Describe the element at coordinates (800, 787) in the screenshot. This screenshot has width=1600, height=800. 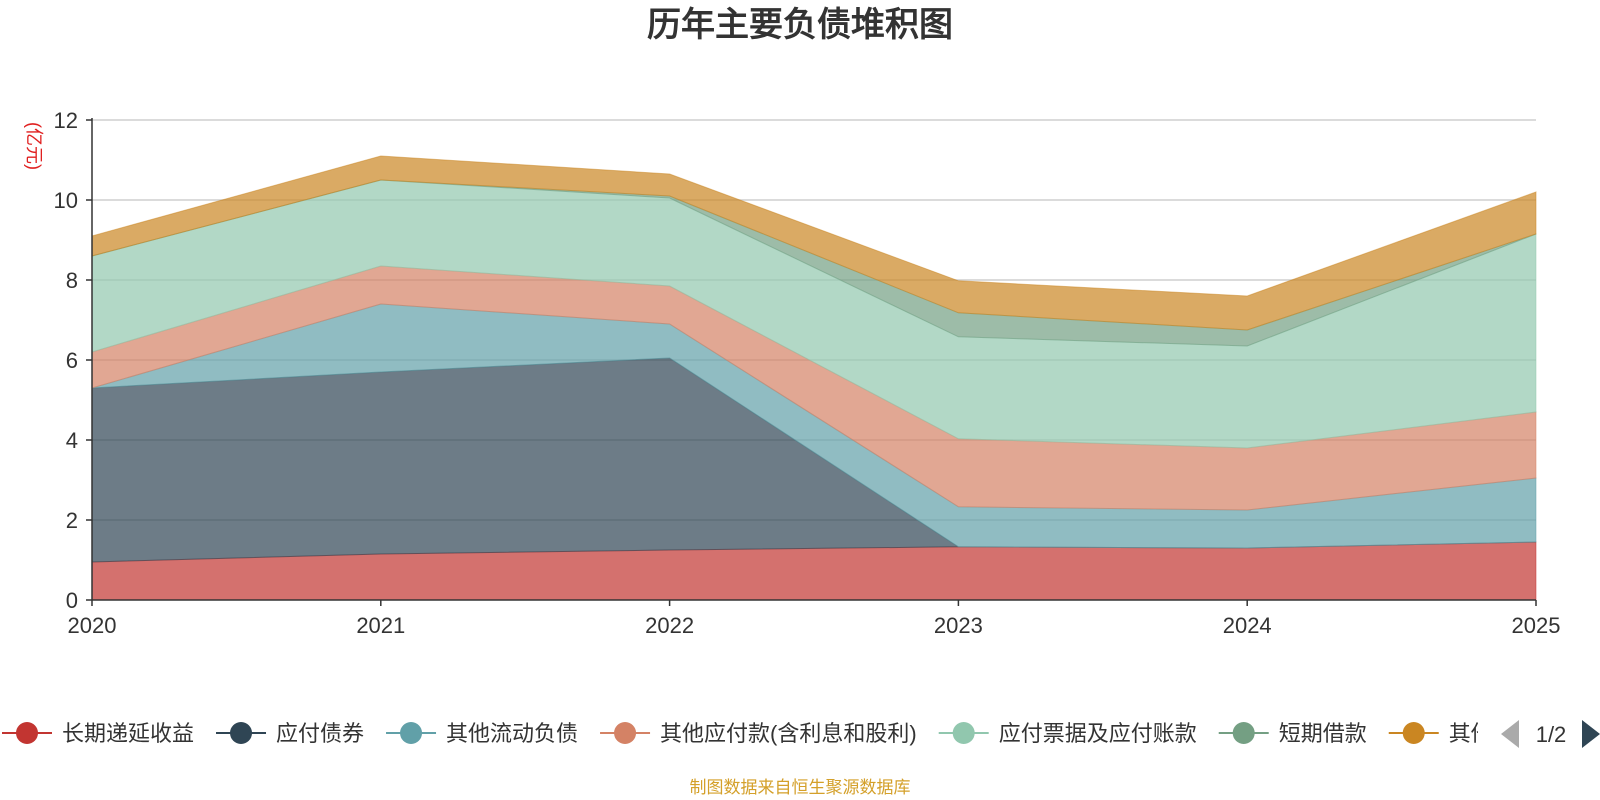
I see `data-source-note: 制图数据来自恒生聚源数据库` at that location.